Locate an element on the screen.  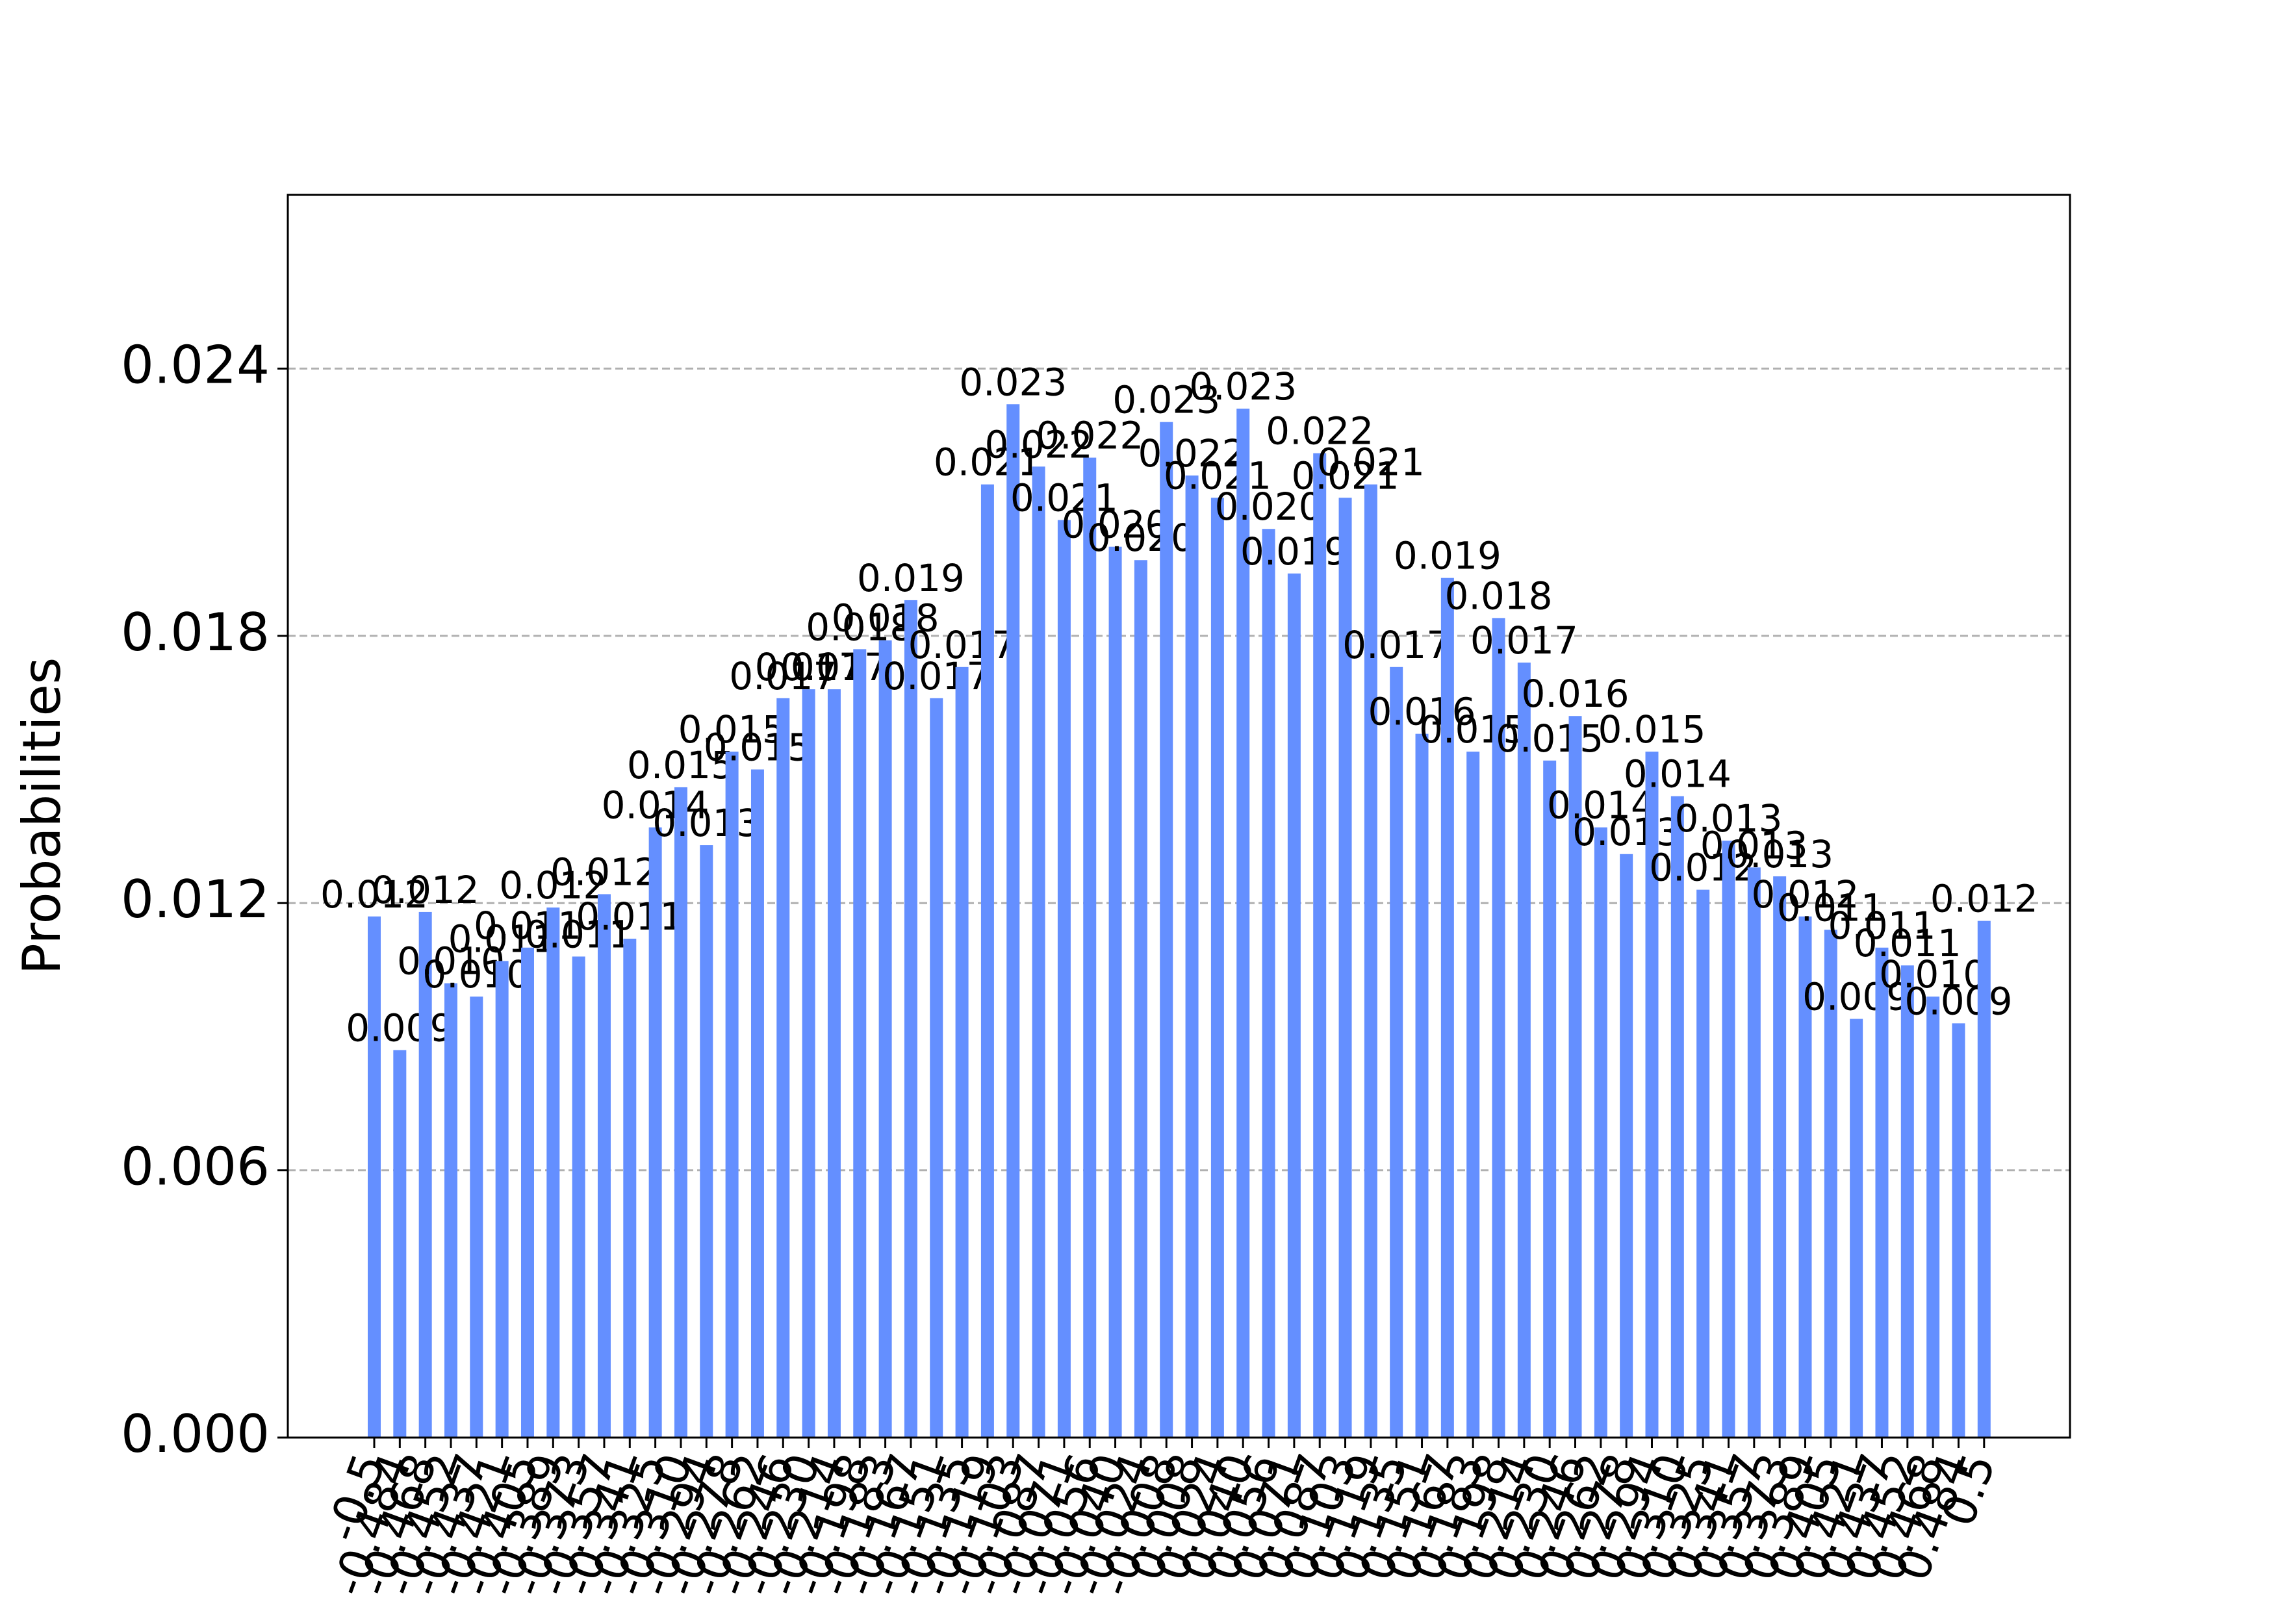
value-label: 0.016 is located at coordinates (1422, 712).